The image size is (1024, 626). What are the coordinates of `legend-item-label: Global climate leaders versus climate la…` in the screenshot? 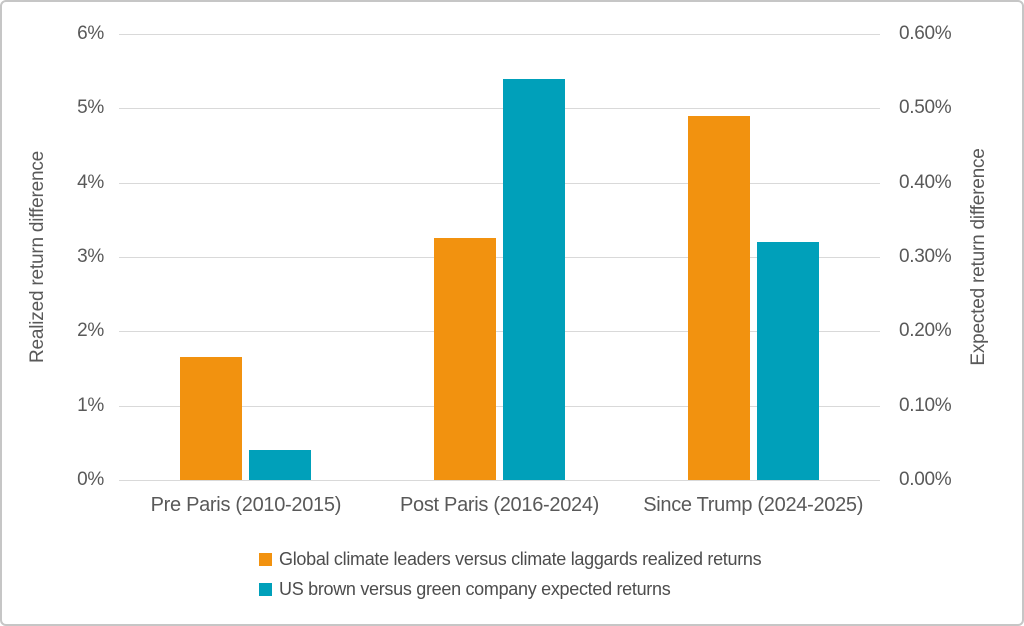 It's located at (520, 559).